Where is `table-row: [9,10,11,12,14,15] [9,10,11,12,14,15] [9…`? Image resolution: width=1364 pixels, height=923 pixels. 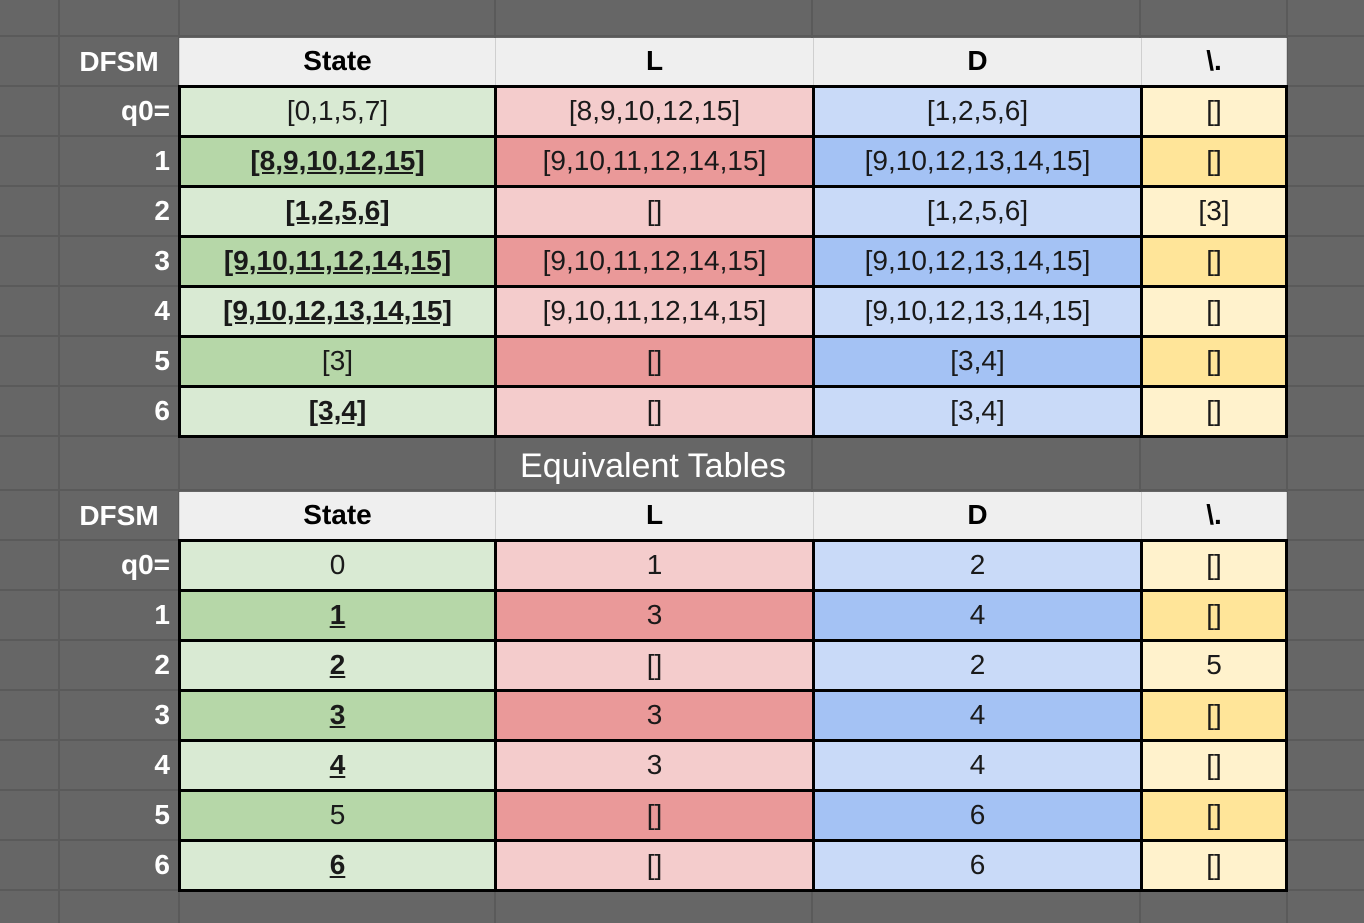
table-row: [9,10,11,12,14,15] [9,10,11,12,14,15] [9… is located at coordinates (733, 261).